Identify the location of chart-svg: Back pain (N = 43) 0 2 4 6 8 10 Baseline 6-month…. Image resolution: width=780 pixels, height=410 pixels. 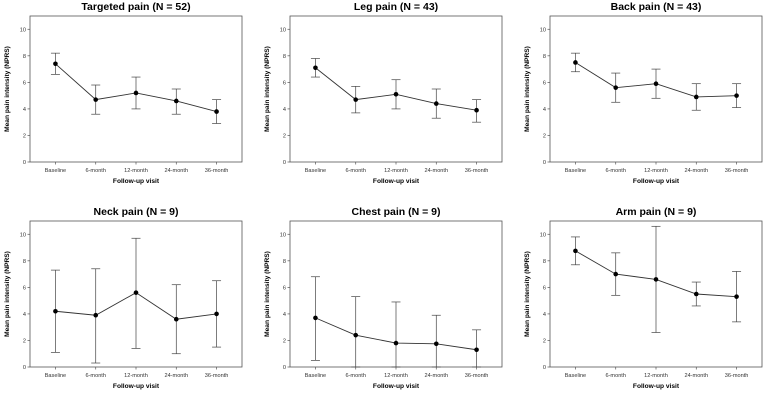
(643, 93).